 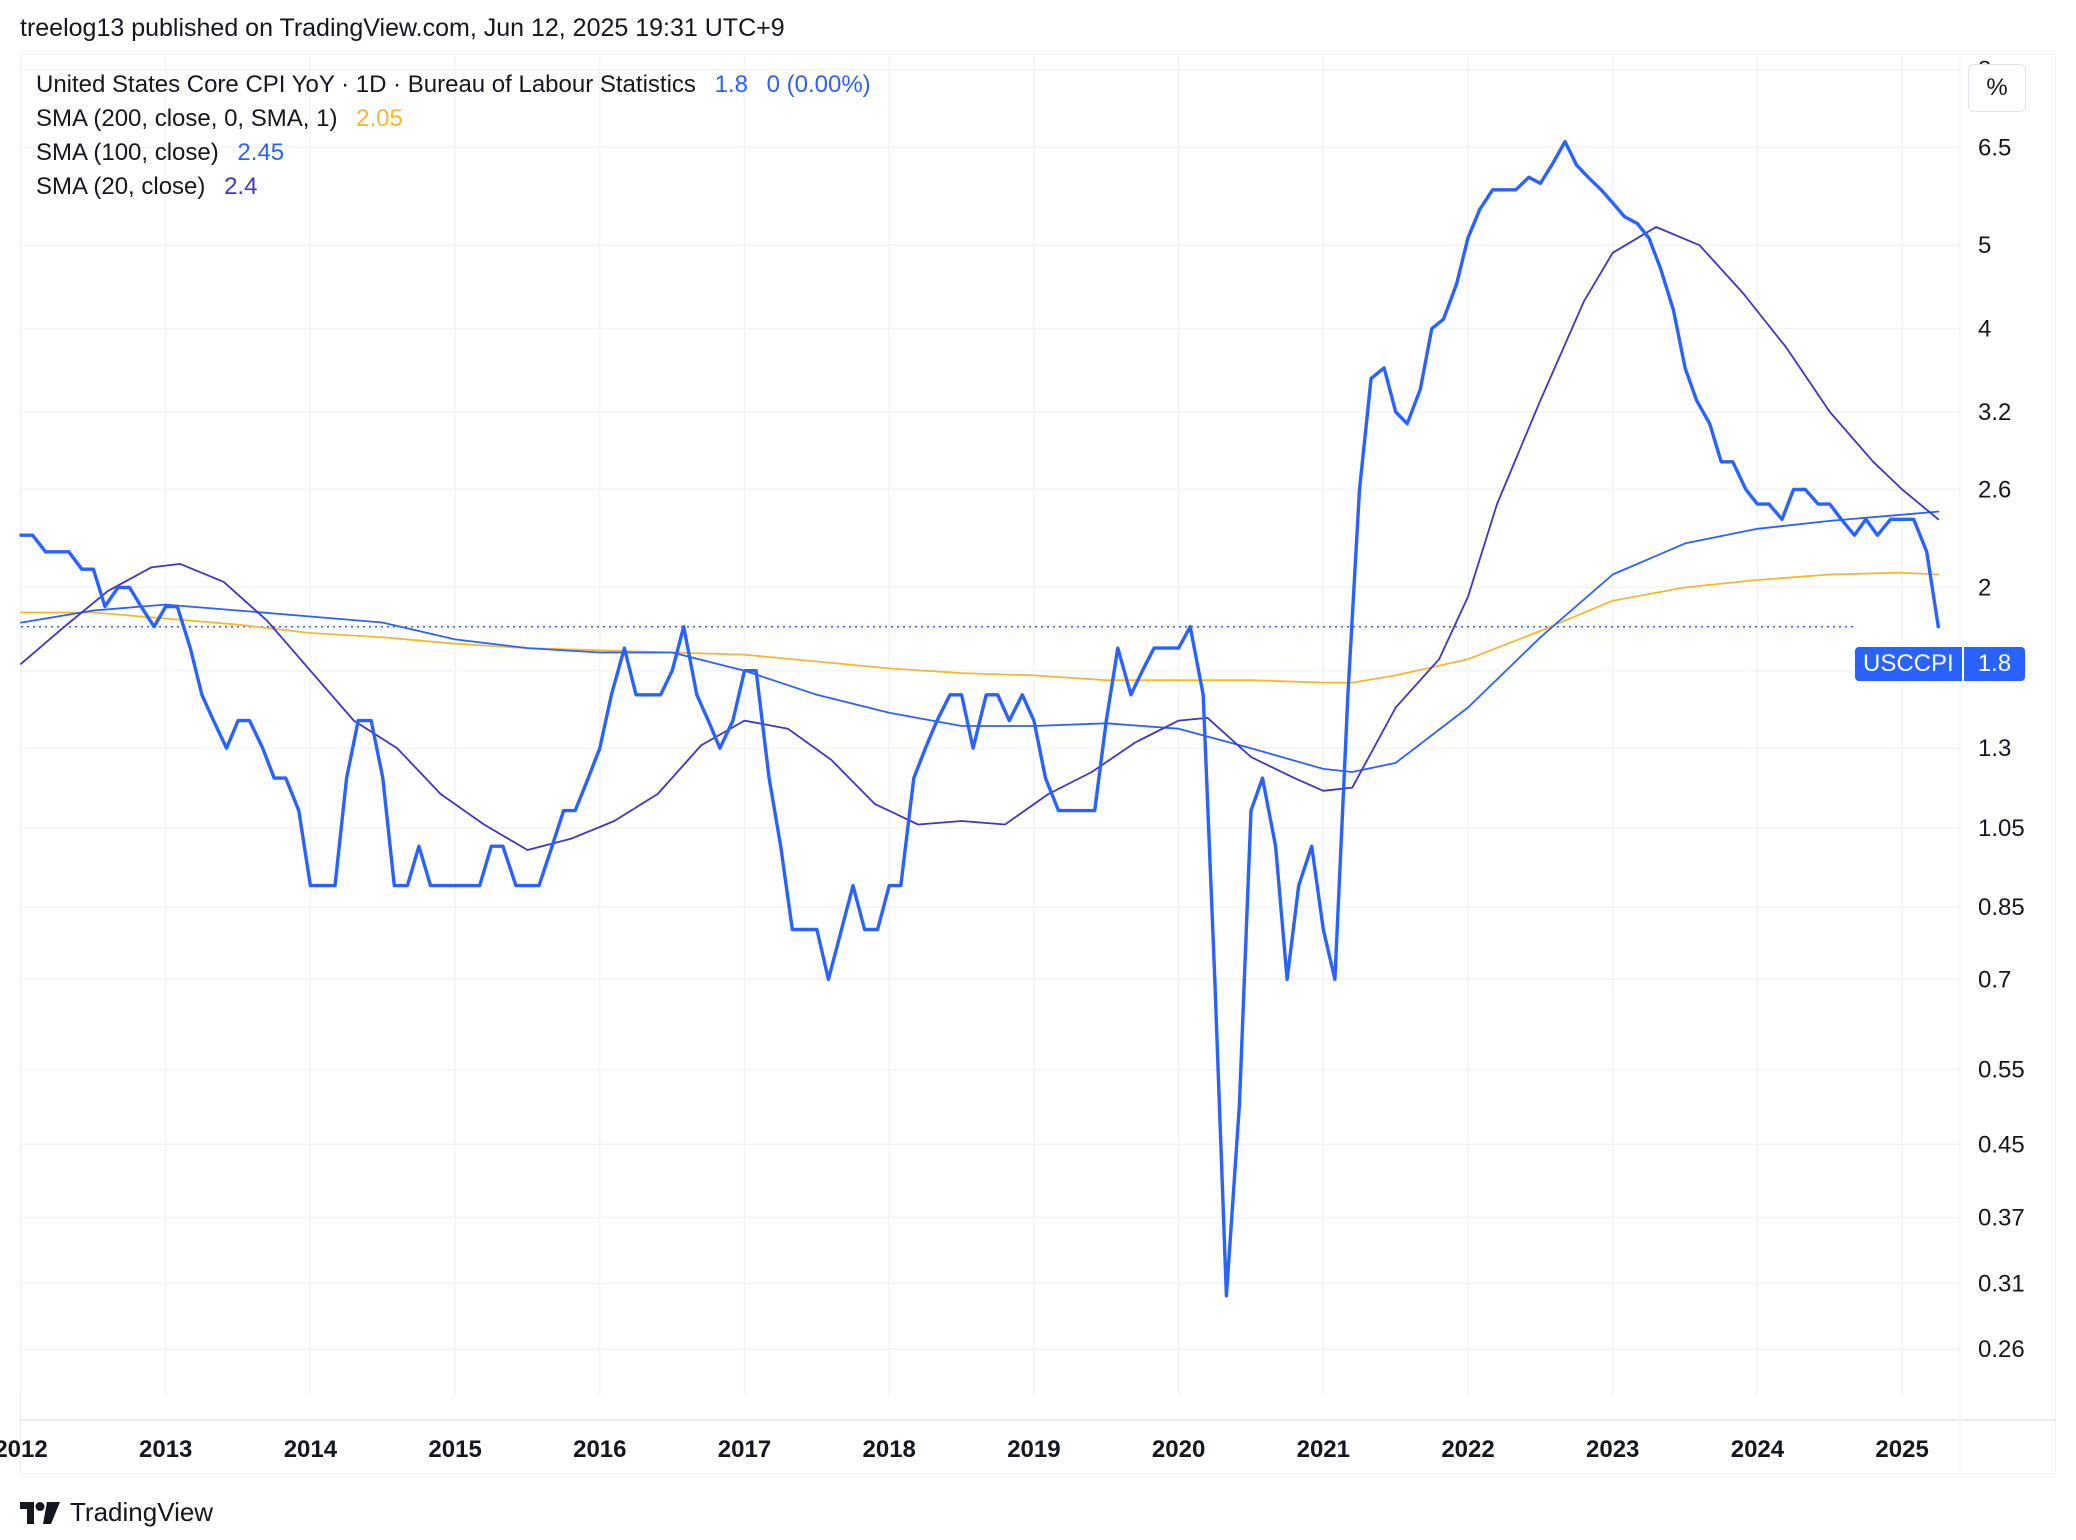 What do you see at coordinates (1612, 1449) in the screenshot?
I see `x-tick-label: 2023` at bounding box center [1612, 1449].